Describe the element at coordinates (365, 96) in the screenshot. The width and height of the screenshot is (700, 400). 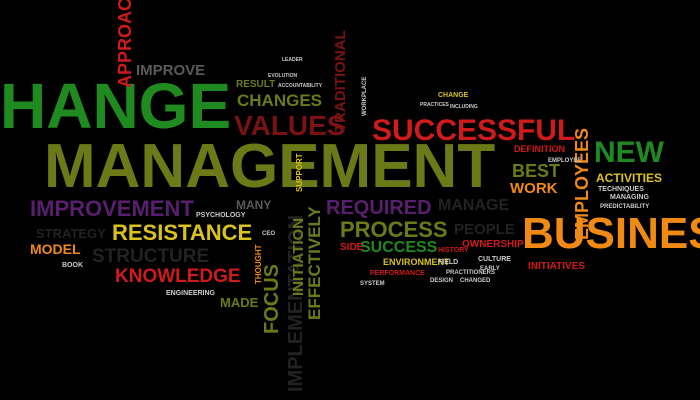
I see `word-workplace: WORKPLACE` at that location.